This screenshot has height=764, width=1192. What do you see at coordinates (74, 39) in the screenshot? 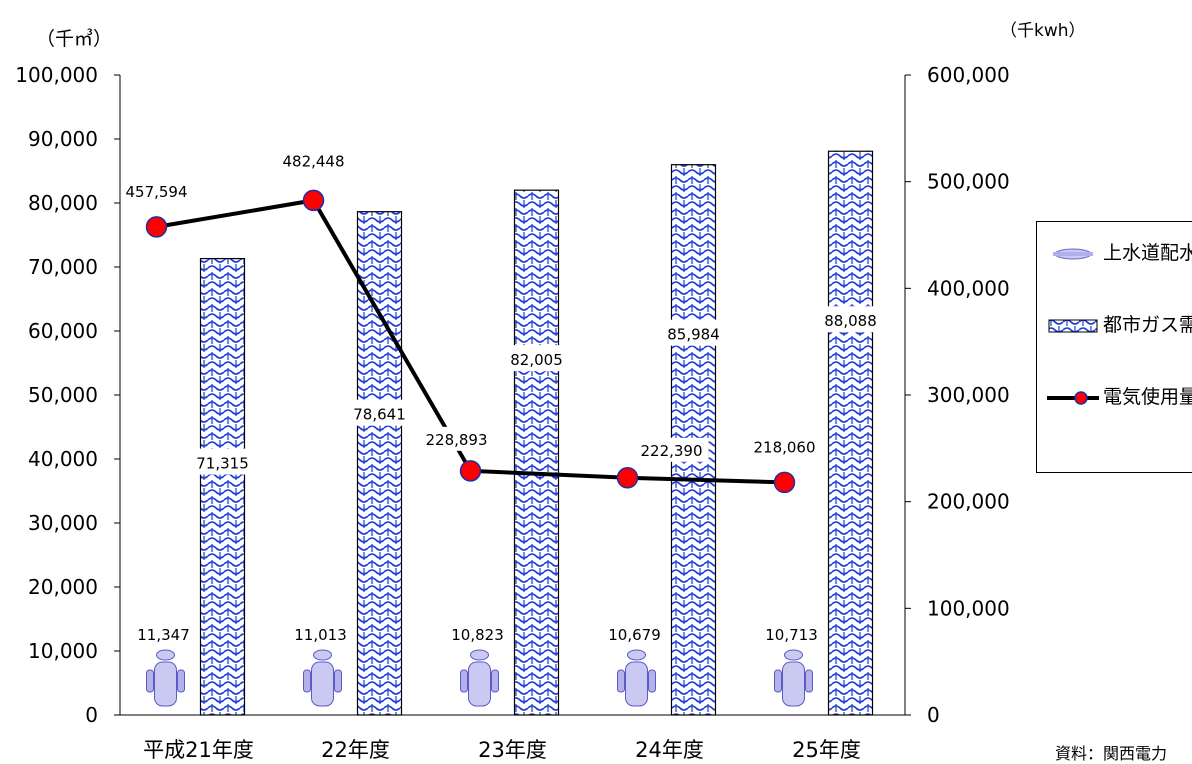
I see `left-axis-unit: （千㎥）` at bounding box center [74, 39].